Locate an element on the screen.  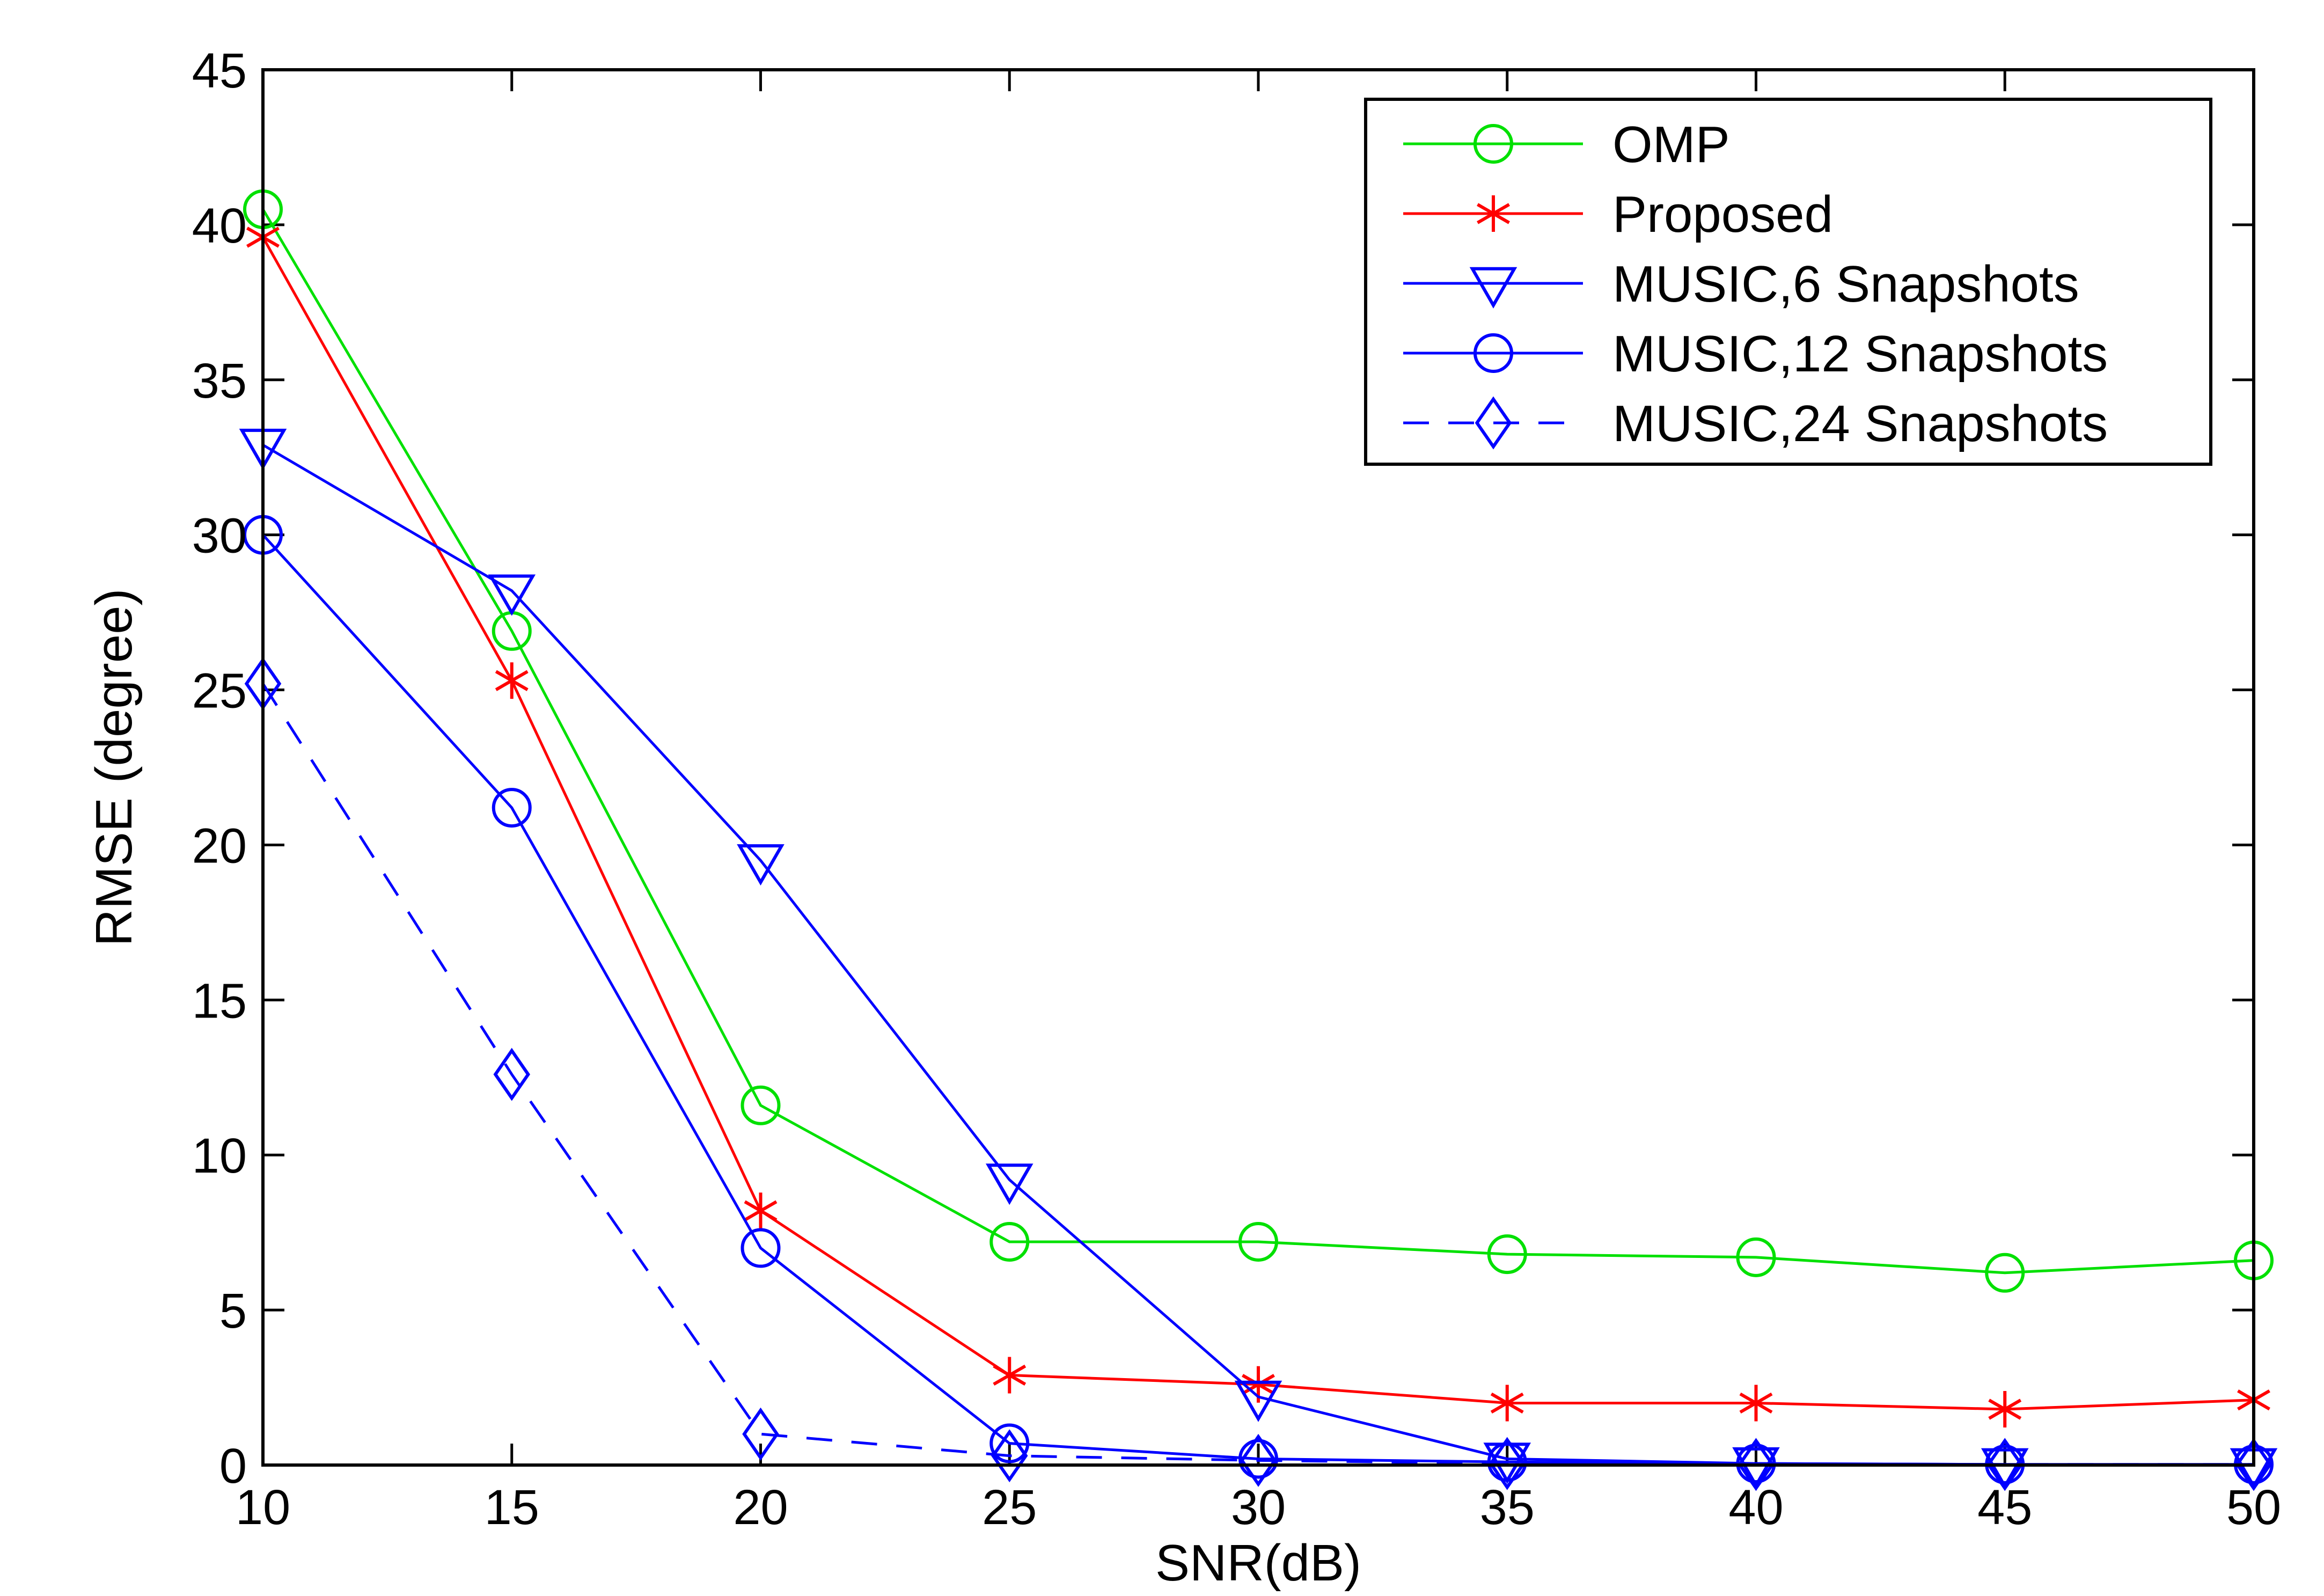
x-tick-label: 25 is located at coordinates (1009, 1508).